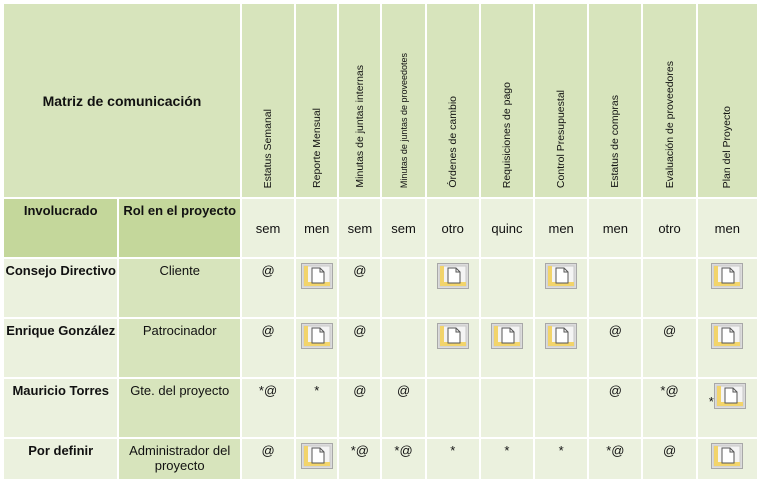 The height and width of the screenshot is (482, 761). What do you see at coordinates (615, 100) in the screenshot?
I see `column-header: Estatus de compras` at bounding box center [615, 100].